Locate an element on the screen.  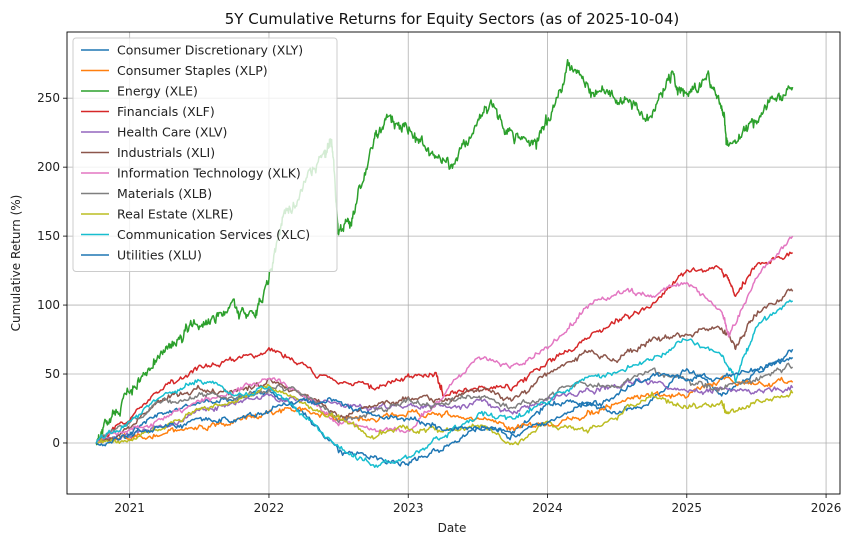
x-tick-label: 2022 is located at coordinates (269, 508).